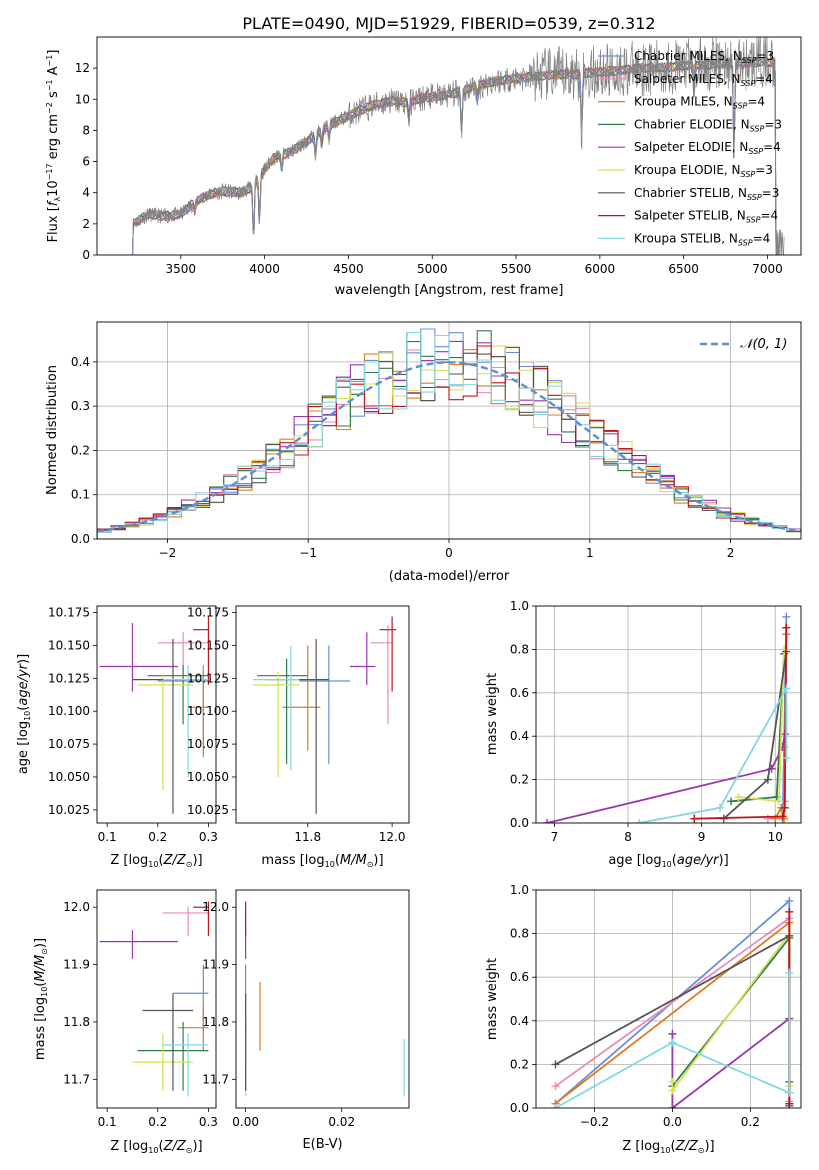  Describe the element at coordinates (86, 224) in the screenshot. I see `y-tick-label: 2` at that location.